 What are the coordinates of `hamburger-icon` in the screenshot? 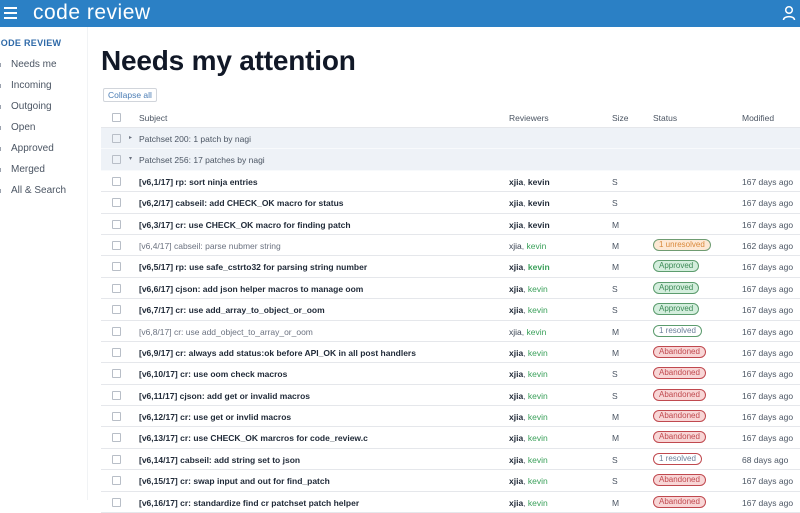 It's located at (12, 13).